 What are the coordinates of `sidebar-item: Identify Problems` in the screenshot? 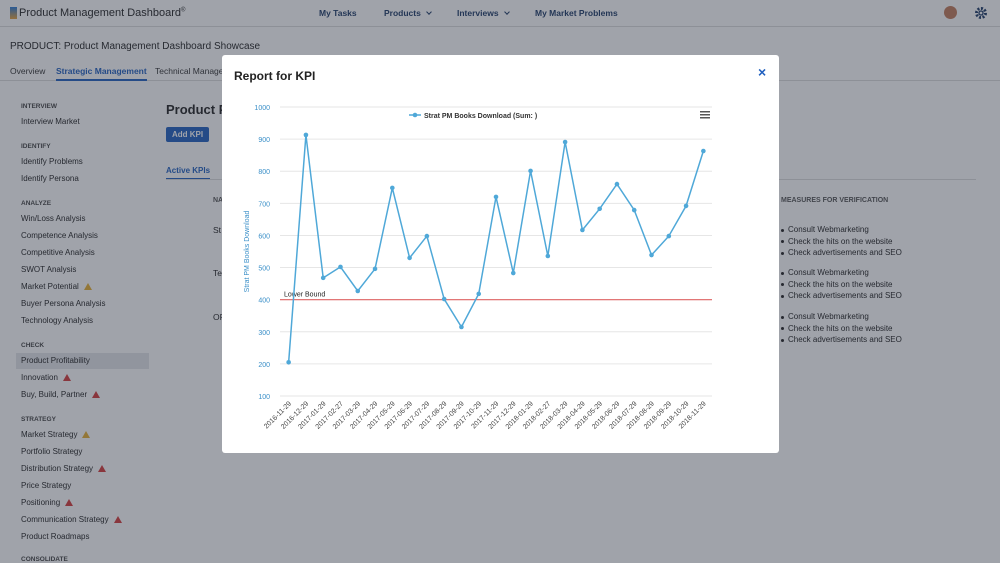 It's located at (52, 161).